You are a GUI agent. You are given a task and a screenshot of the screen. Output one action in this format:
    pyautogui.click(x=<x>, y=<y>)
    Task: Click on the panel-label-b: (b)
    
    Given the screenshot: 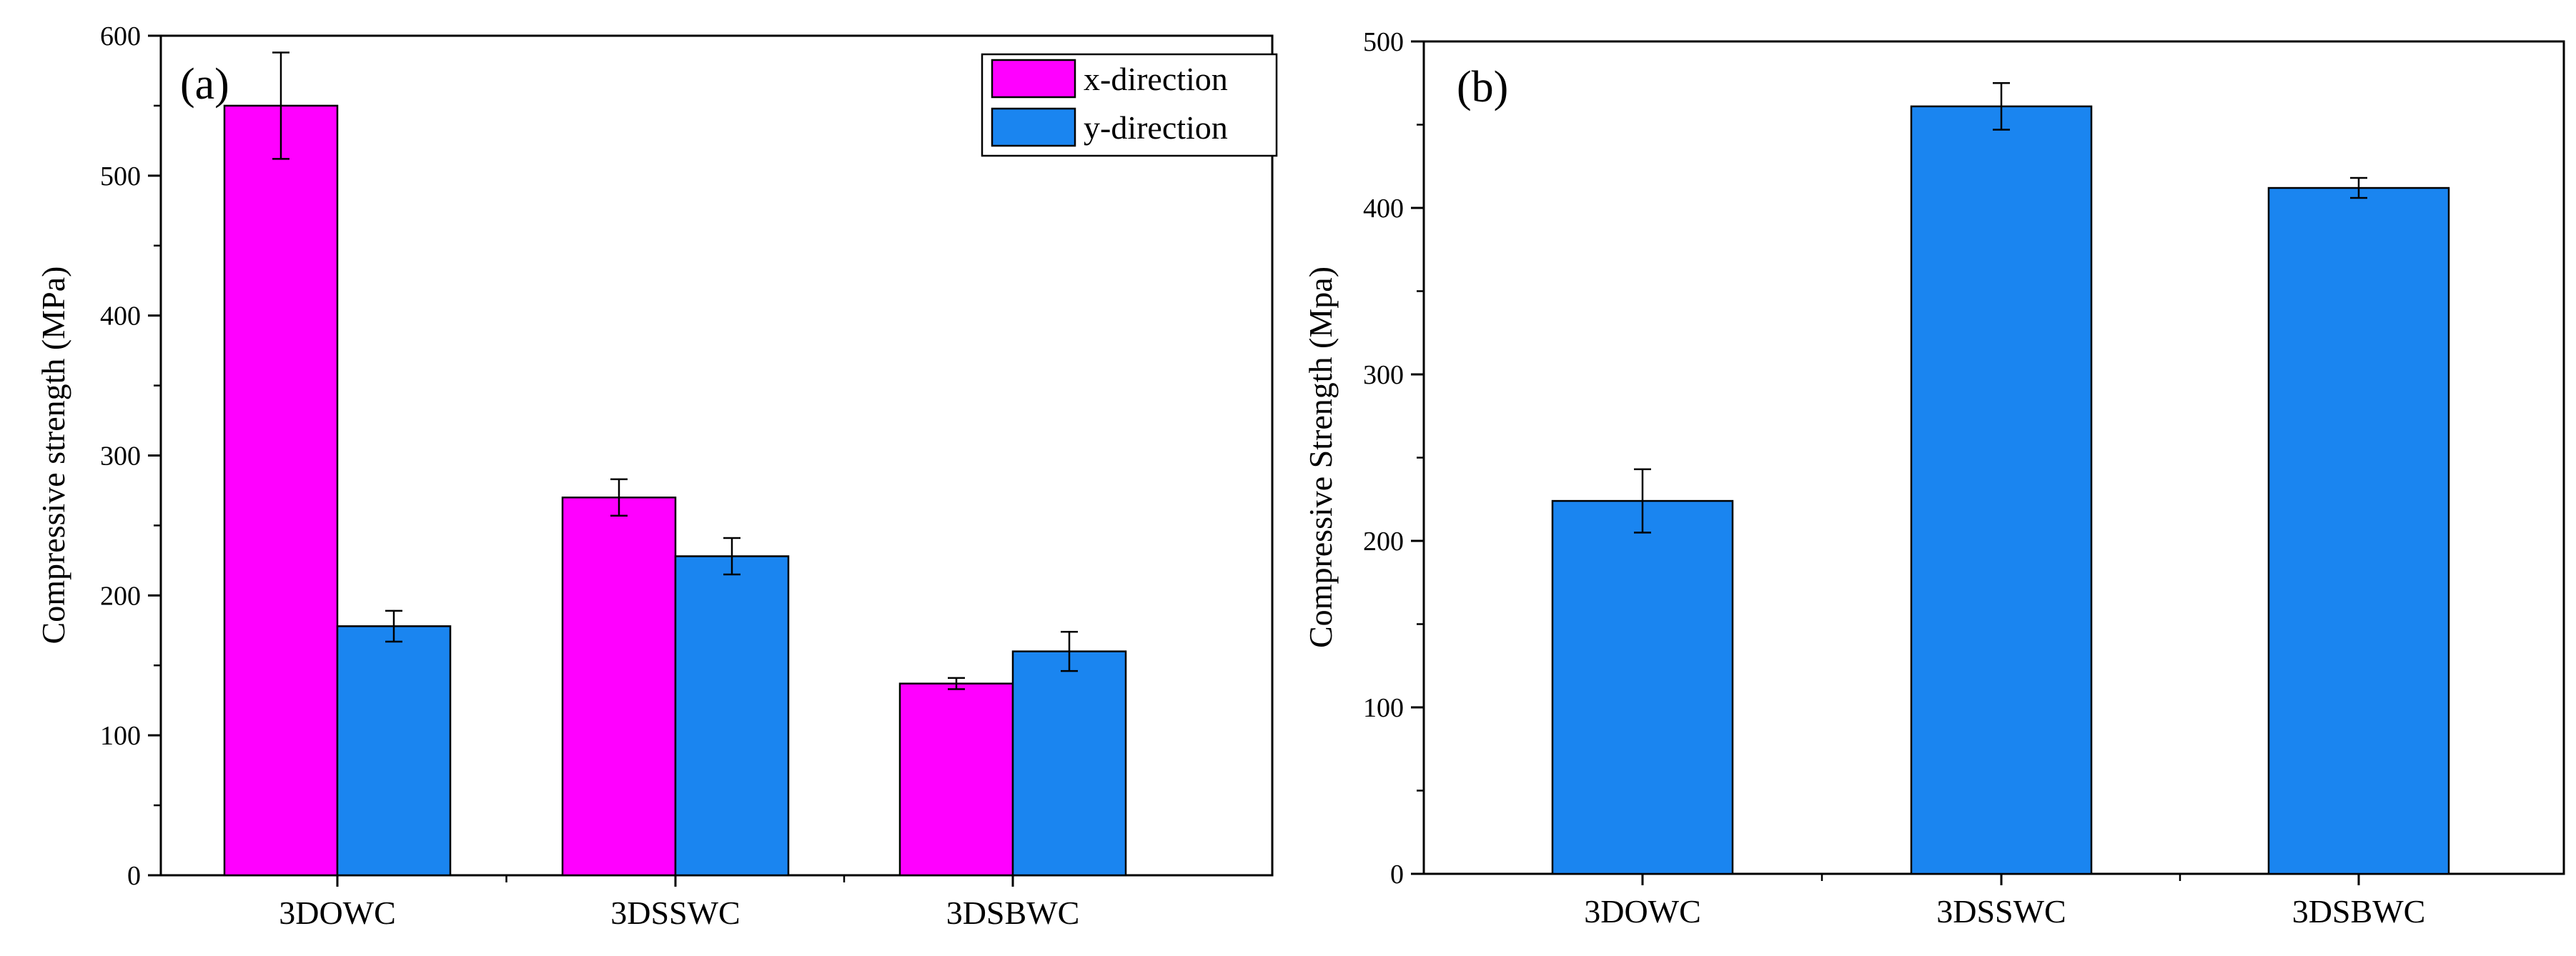 What is the action you would take?
    pyautogui.click(x=1483, y=87)
    